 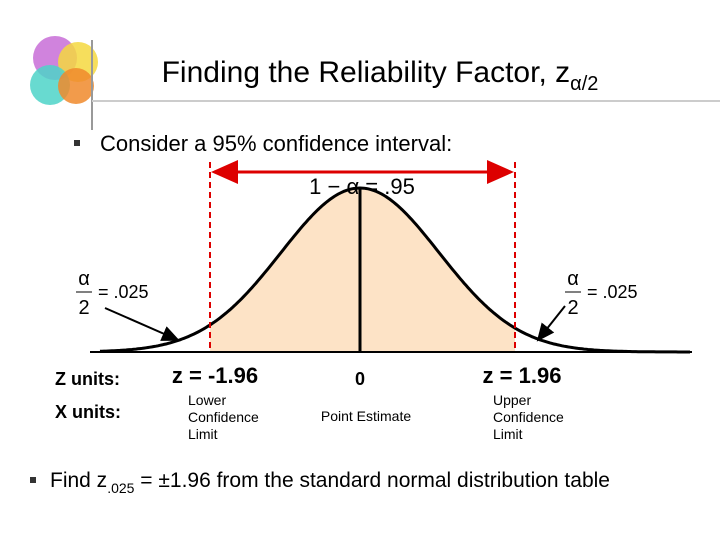 What do you see at coordinates (78, 480) in the screenshot?
I see `bullet-prefix: Find z` at bounding box center [78, 480].